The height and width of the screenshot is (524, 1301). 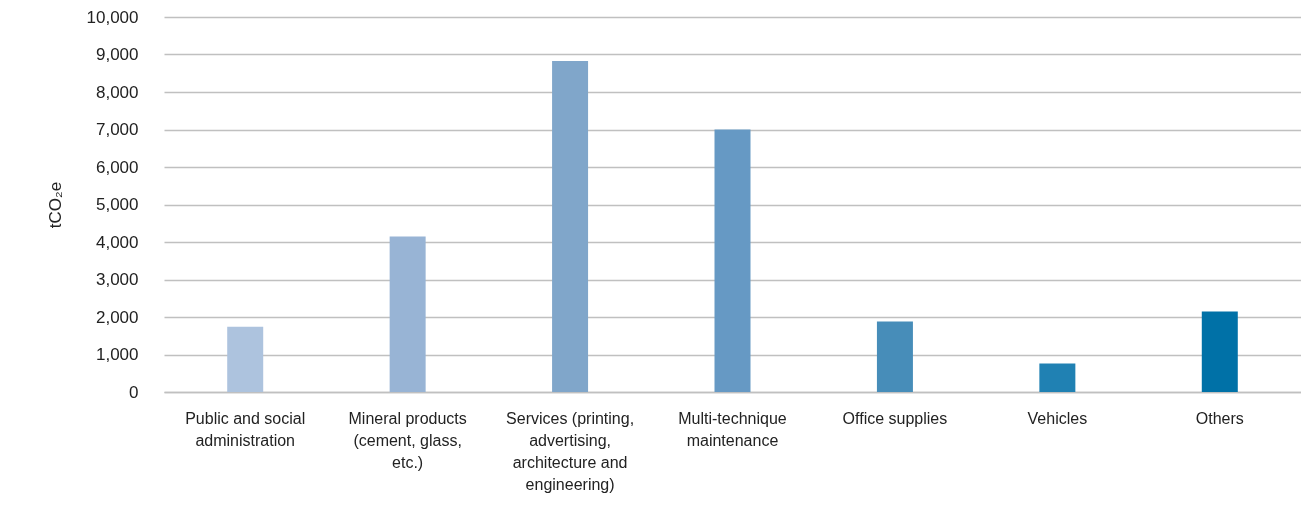 What do you see at coordinates (732, 429) in the screenshot?
I see `x-tick-label: Multi-technique maintenance` at bounding box center [732, 429].